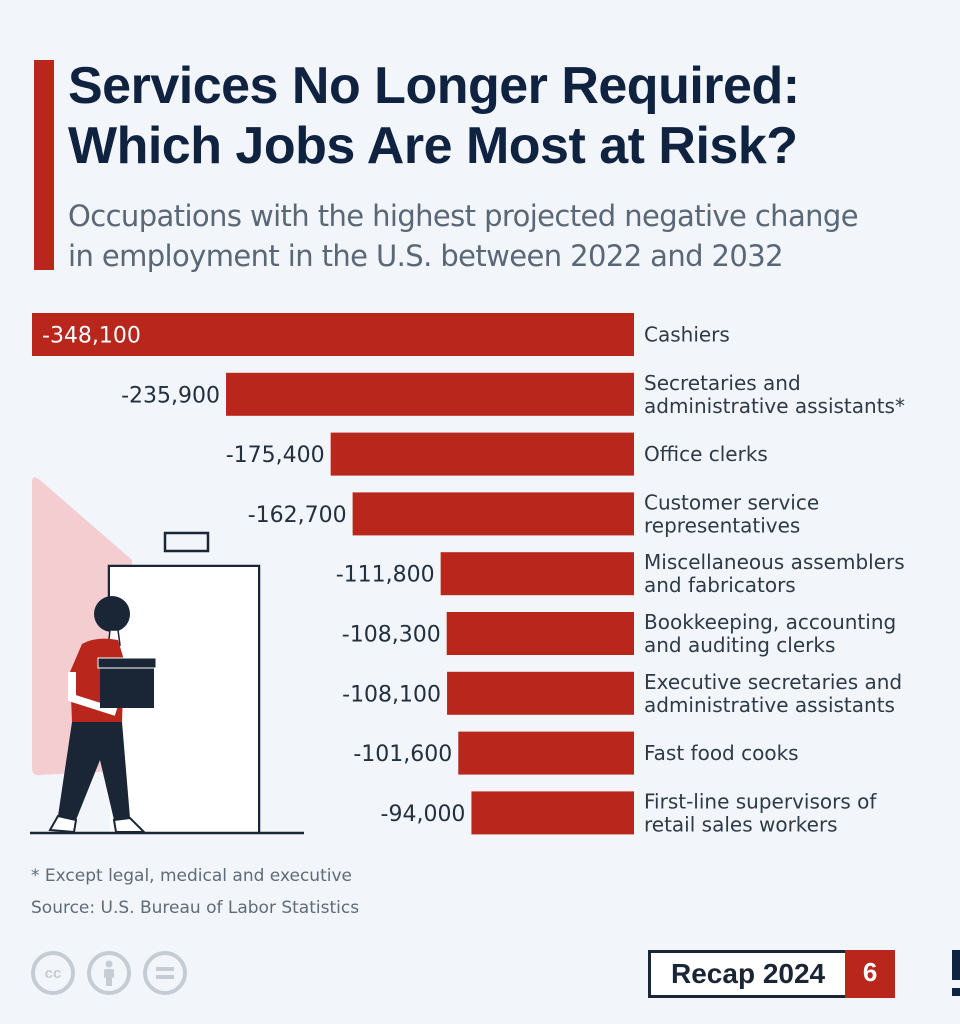 The height and width of the screenshot is (1024, 960). I want to click on person-figure, so click(102, 715).